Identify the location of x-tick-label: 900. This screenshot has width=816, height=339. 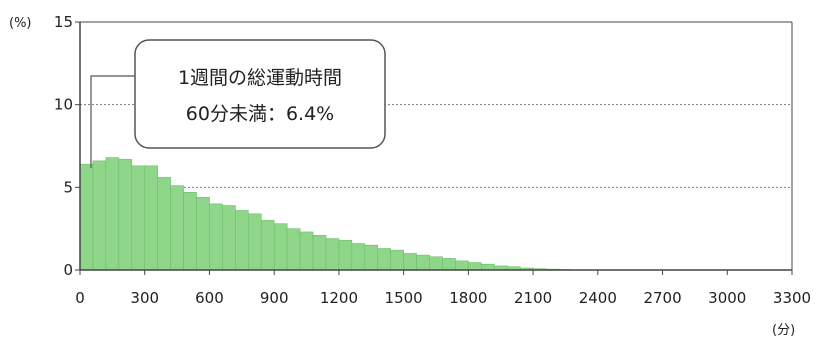
(274, 298).